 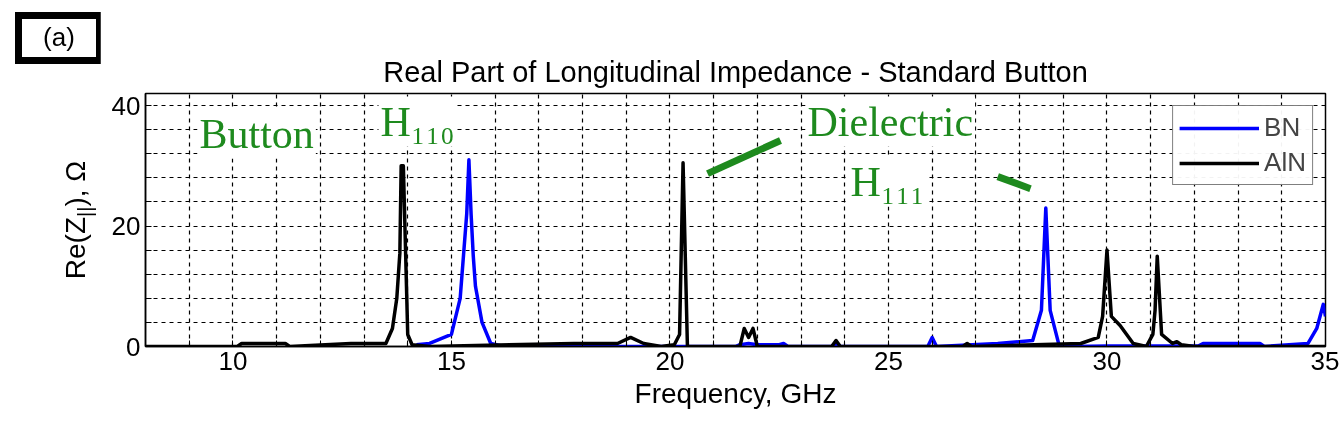 I want to click on chart-title: Real Part of Longitudinal Impedance - Standard Button, so click(x=735, y=71).